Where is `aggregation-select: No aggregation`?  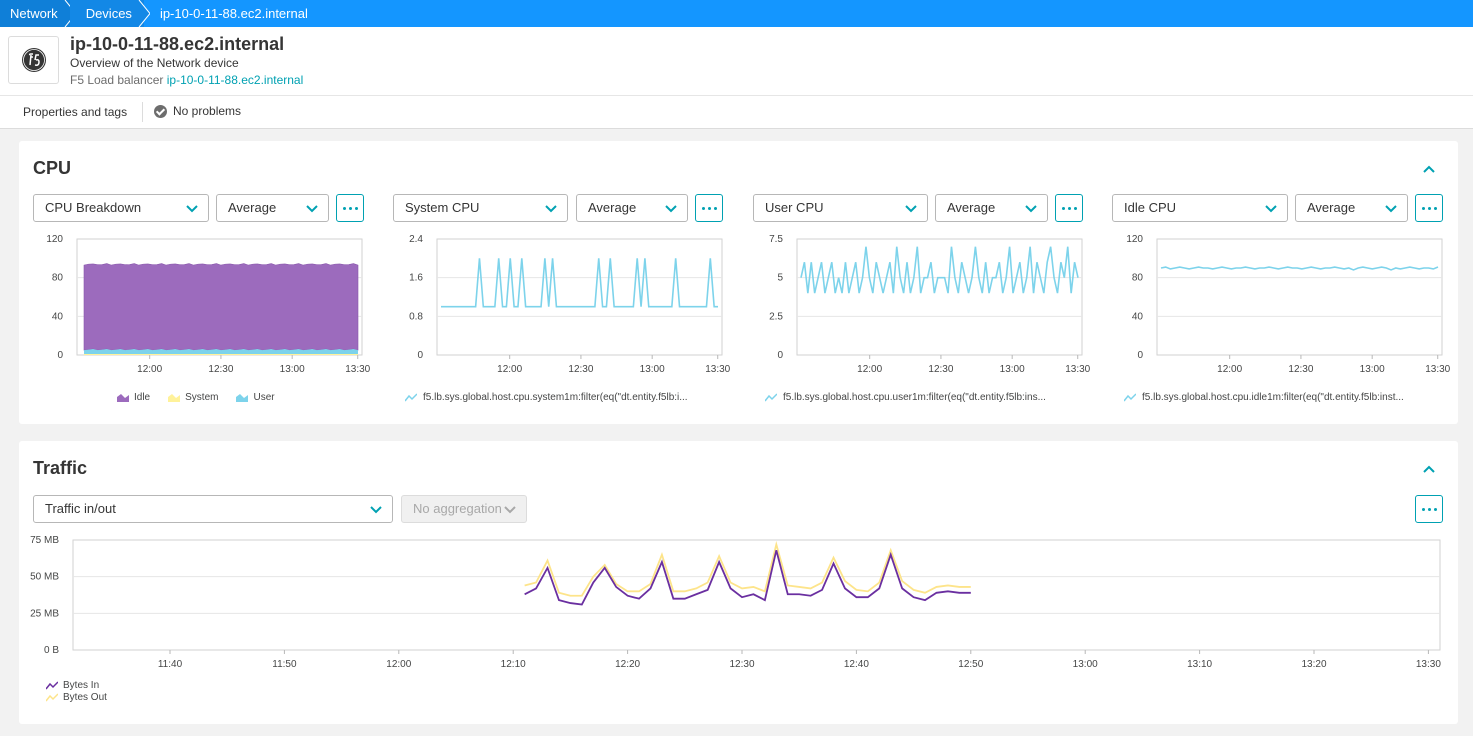 aggregation-select: No aggregation is located at coordinates (464, 509).